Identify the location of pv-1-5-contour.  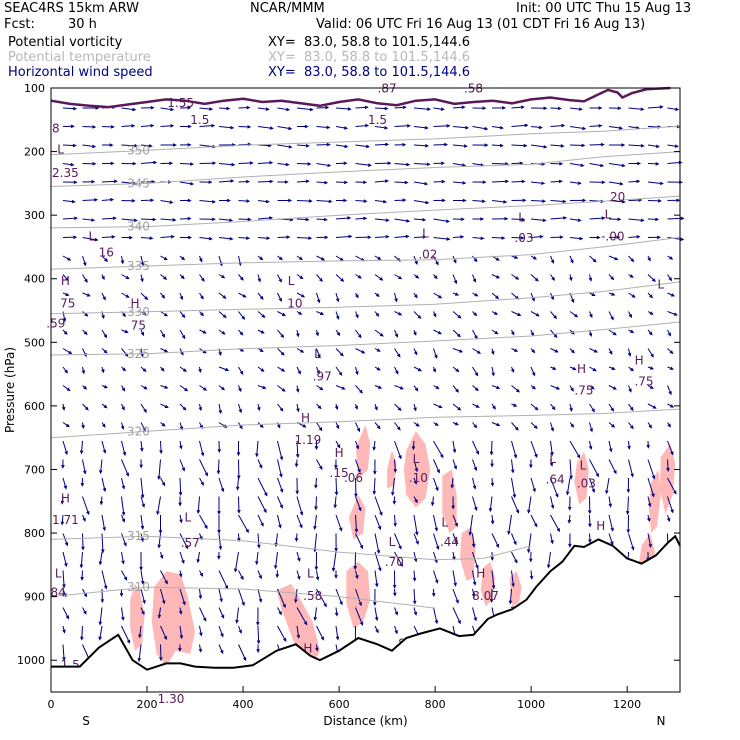
(360, 97).